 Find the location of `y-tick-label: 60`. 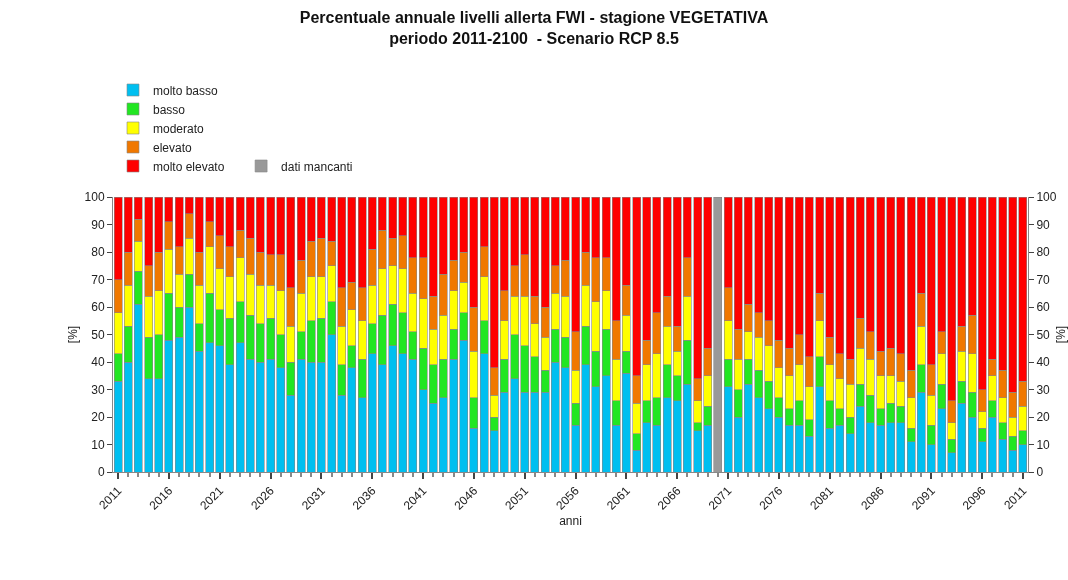

y-tick-label: 60 is located at coordinates (98, 307).